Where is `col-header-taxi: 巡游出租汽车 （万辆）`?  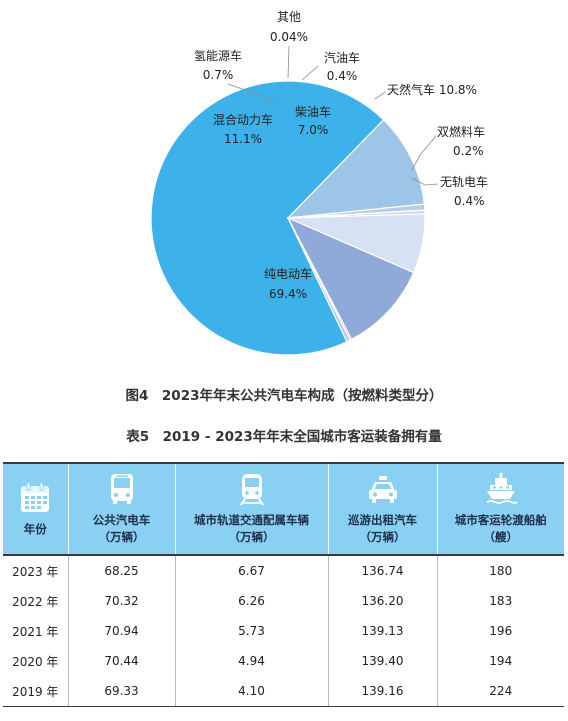 col-header-taxi: 巡游出租汽车 （万辆） is located at coordinates (383, 509).